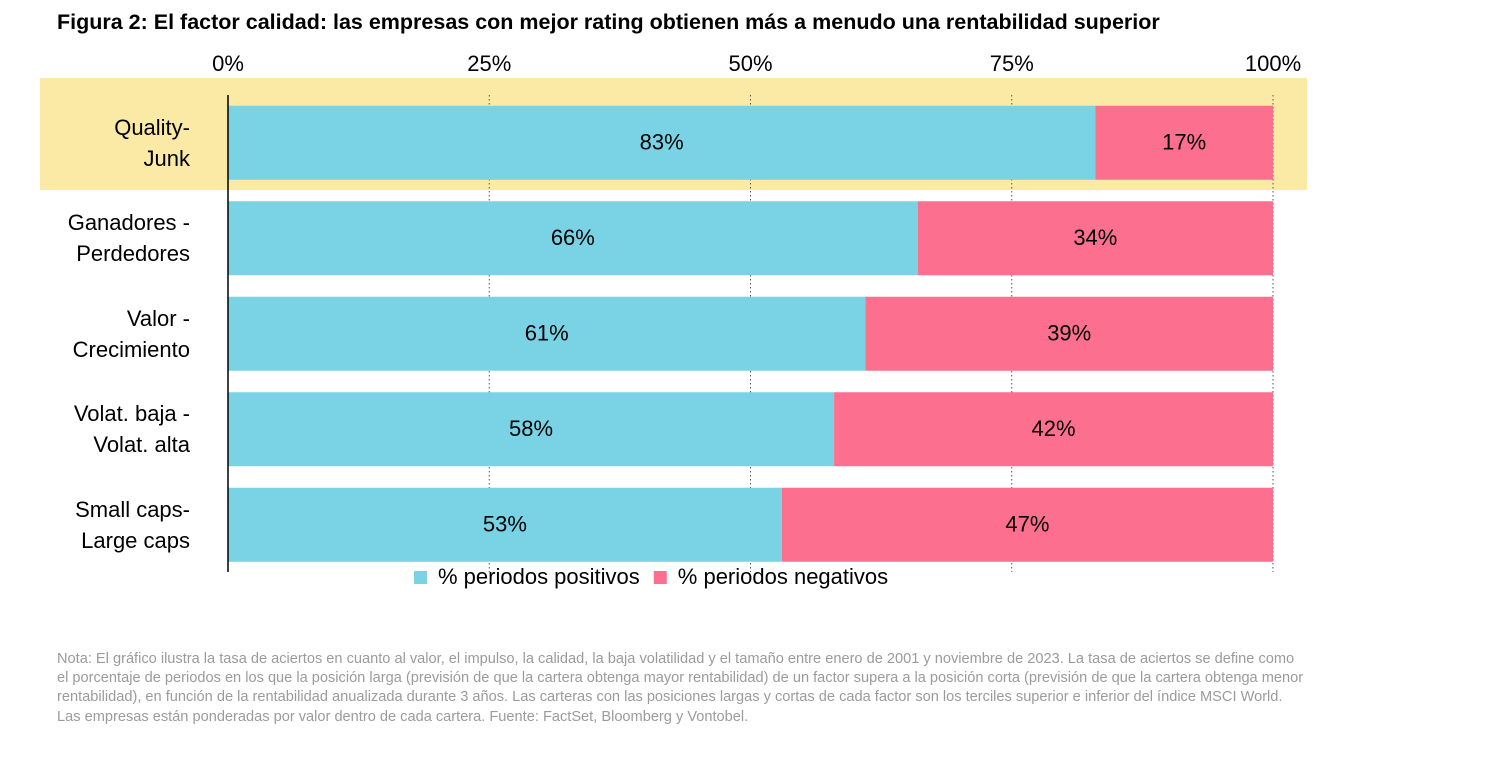  What do you see at coordinates (131, 333) in the screenshot?
I see `y-tick-label: Valor - Crecimiento` at bounding box center [131, 333].